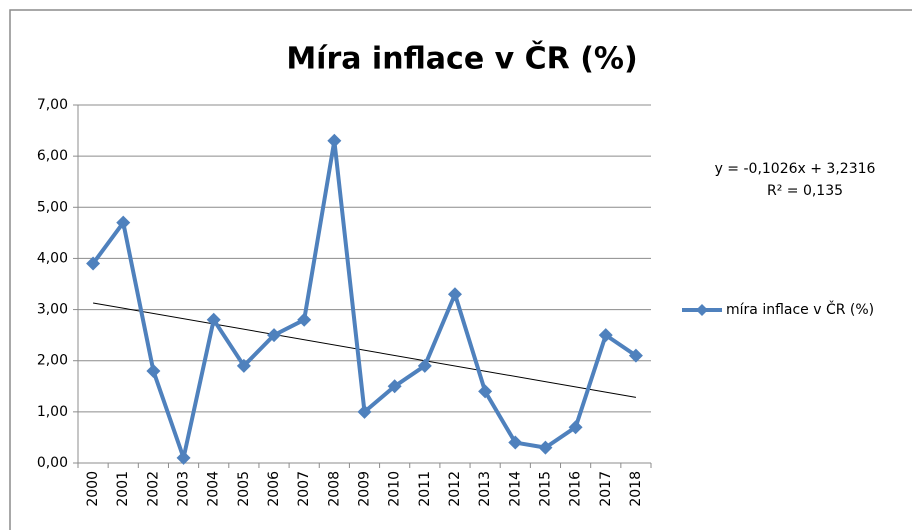  What do you see at coordinates (184, 489) in the screenshot?
I see `x-tick-label: 2003` at bounding box center [184, 489].